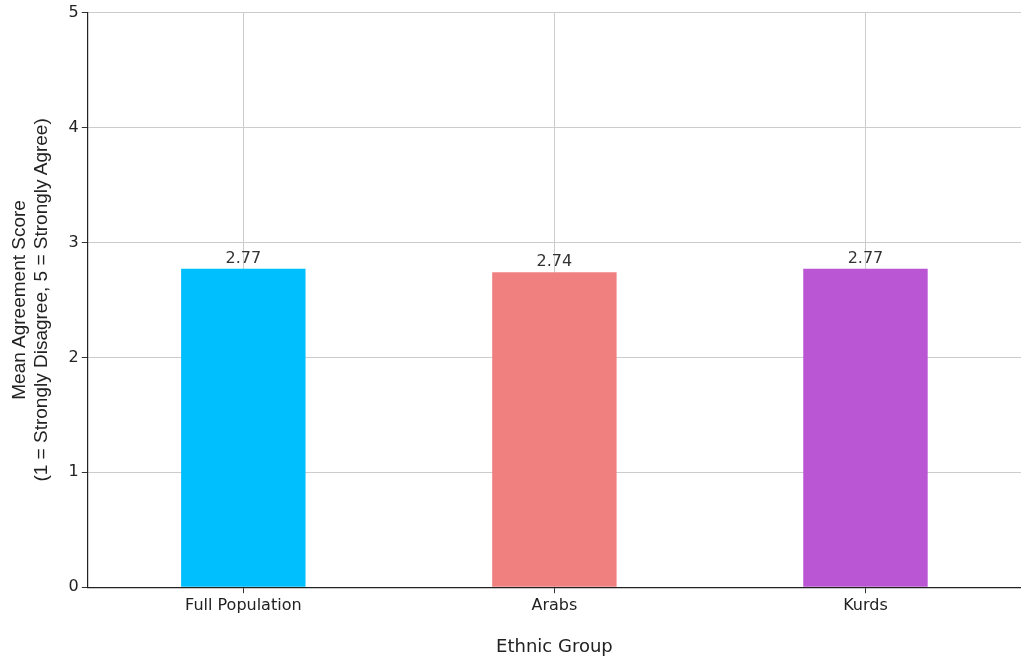  Describe the element at coordinates (554, 261) in the screenshot. I see `data-label: 2.74` at that location.